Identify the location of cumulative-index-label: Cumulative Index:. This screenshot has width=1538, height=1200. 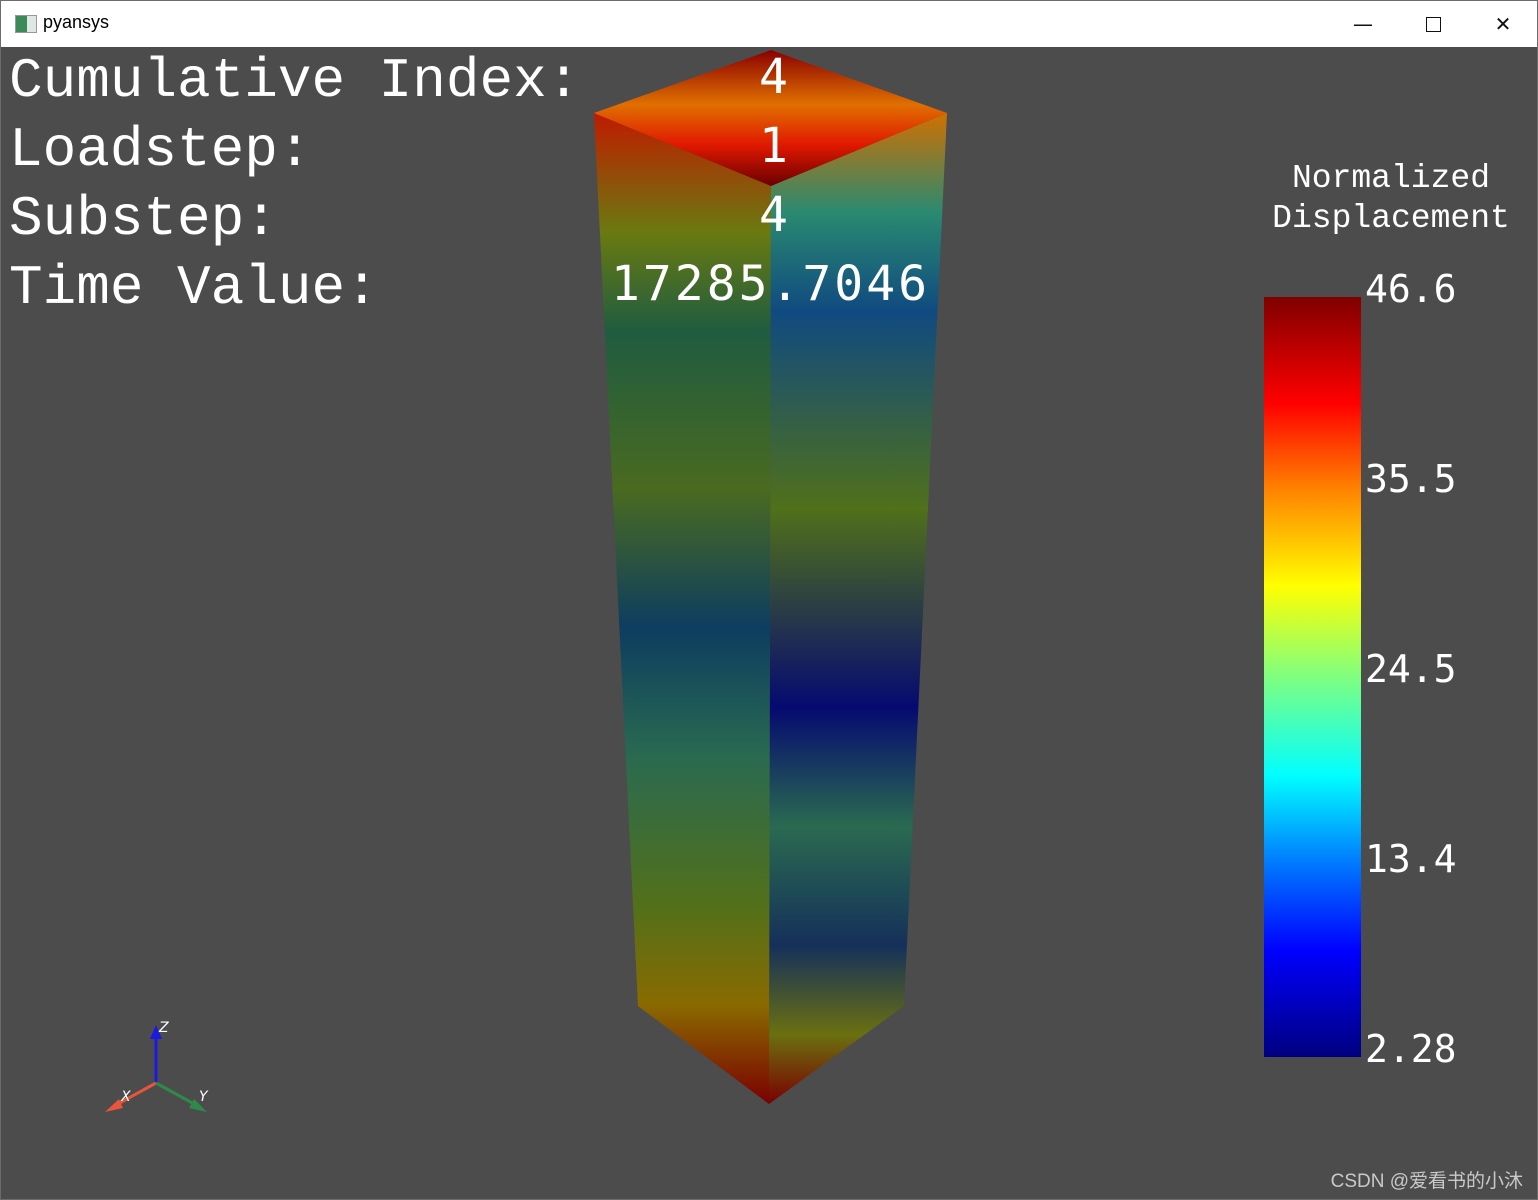
(295, 81).